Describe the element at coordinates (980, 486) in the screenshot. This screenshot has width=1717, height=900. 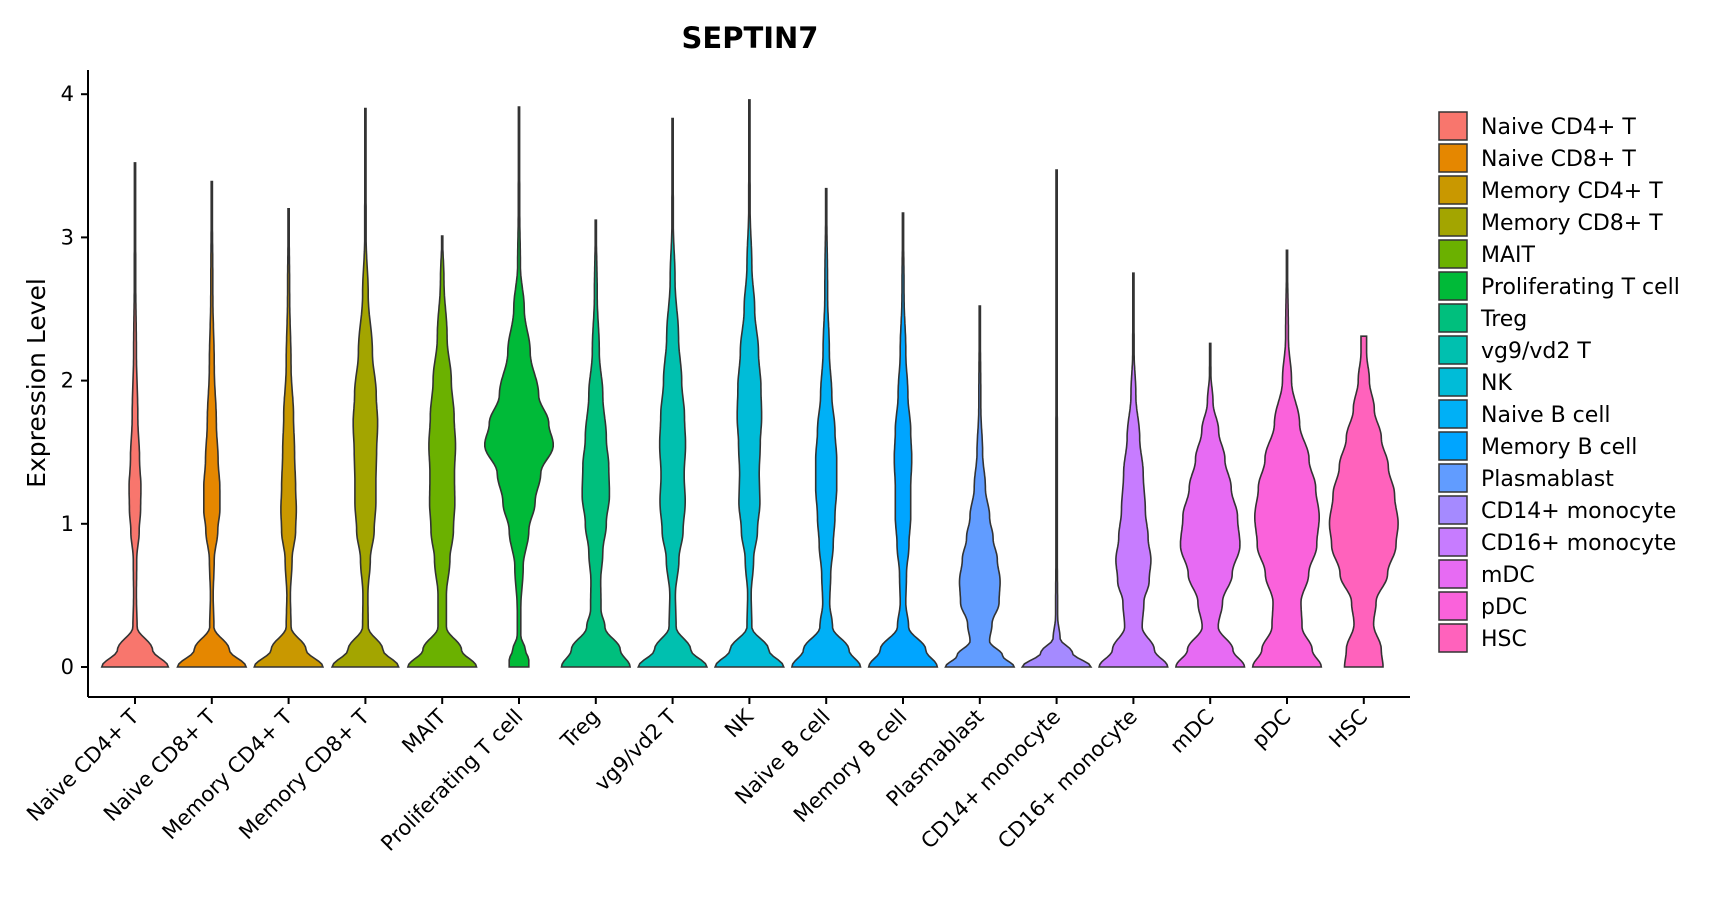
I see `violin-plasmablast` at that location.